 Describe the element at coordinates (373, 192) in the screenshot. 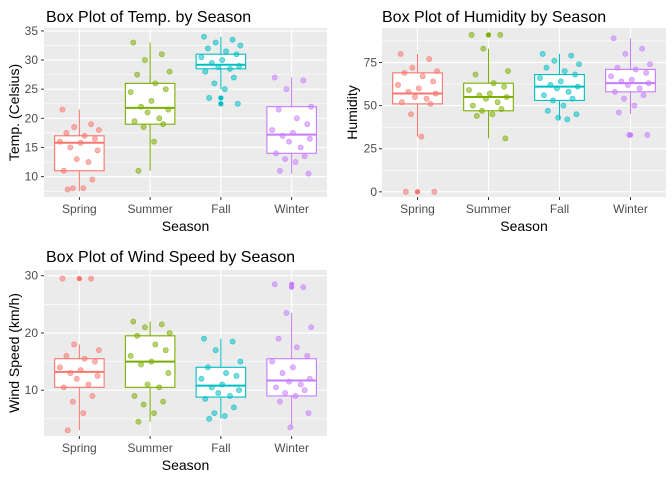

I see `y-tick-label: 0` at that location.